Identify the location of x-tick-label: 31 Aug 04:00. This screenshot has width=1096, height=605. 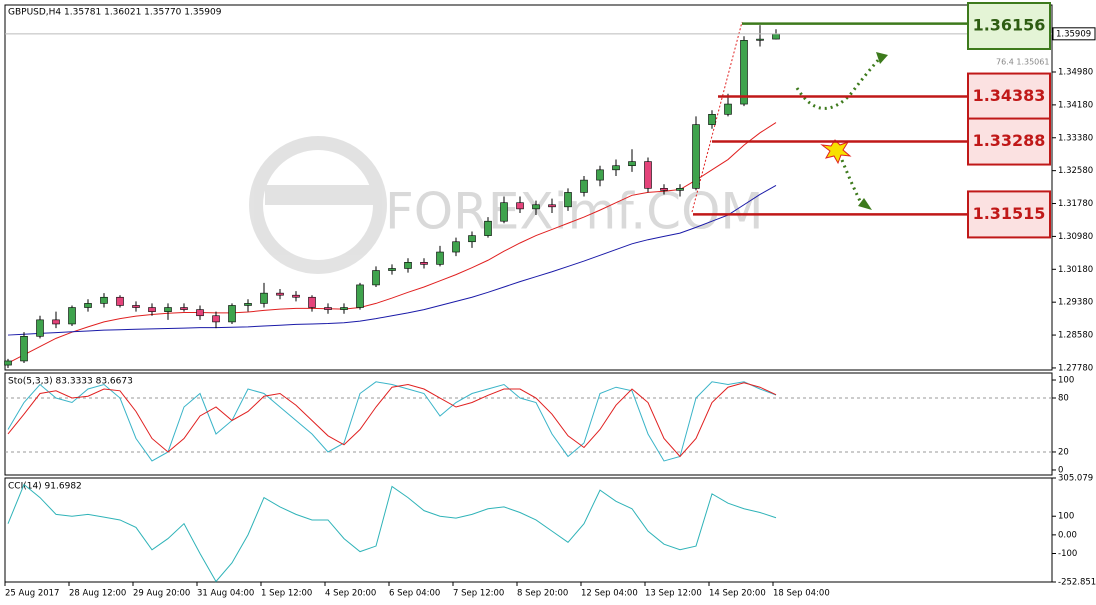
(225, 594).